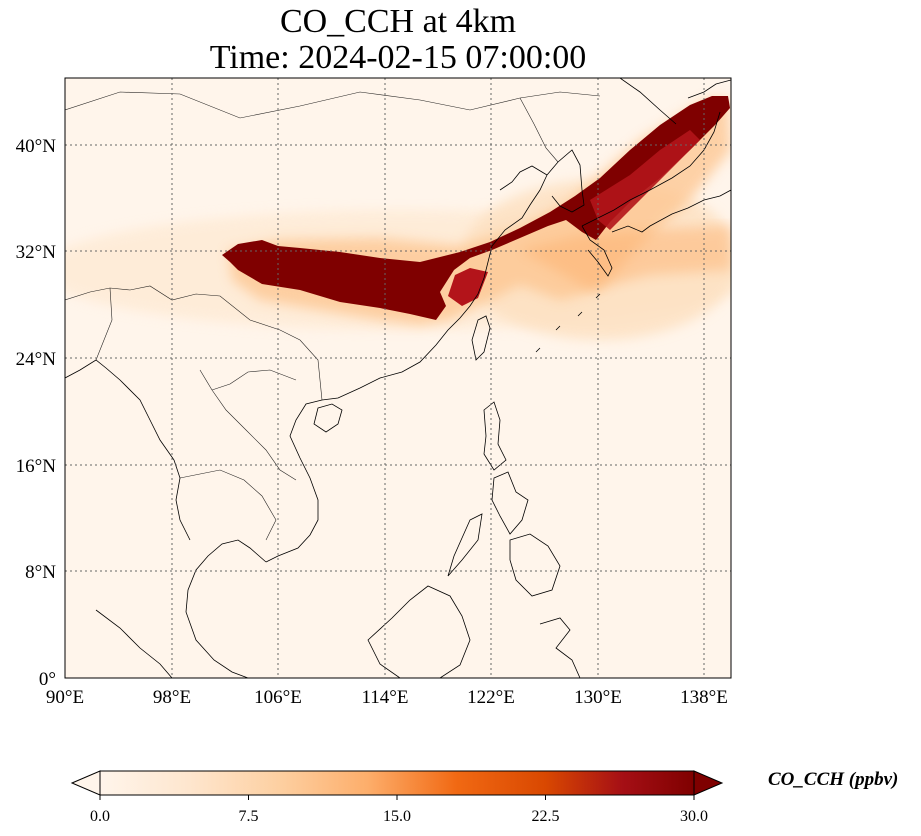  What do you see at coordinates (694, 816) in the screenshot?
I see `colorbar-tick-label: 30.0` at bounding box center [694, 816].